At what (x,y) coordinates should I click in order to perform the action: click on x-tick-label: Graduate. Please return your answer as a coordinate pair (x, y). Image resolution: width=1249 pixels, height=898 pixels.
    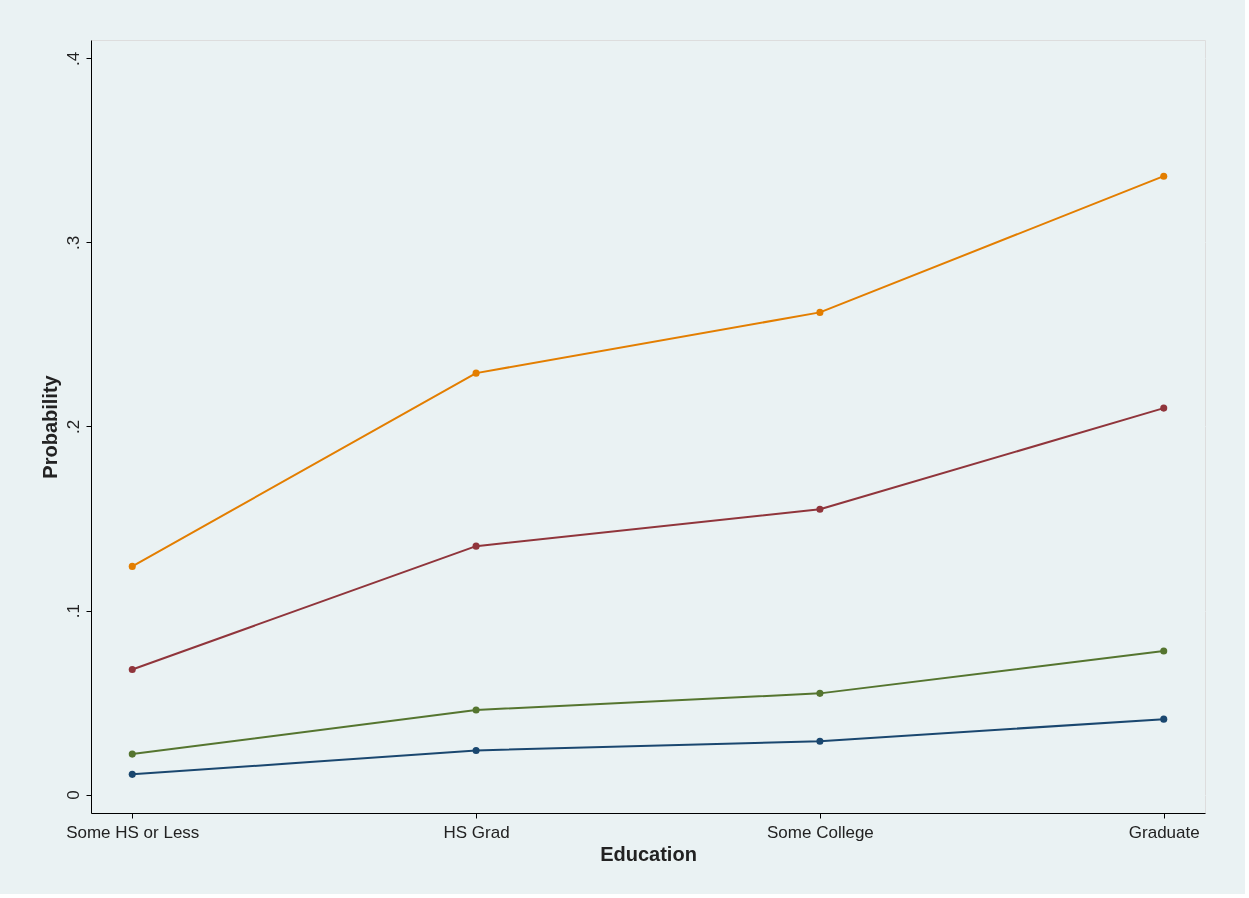
    Looking at the image, I should click on (1164, 832).